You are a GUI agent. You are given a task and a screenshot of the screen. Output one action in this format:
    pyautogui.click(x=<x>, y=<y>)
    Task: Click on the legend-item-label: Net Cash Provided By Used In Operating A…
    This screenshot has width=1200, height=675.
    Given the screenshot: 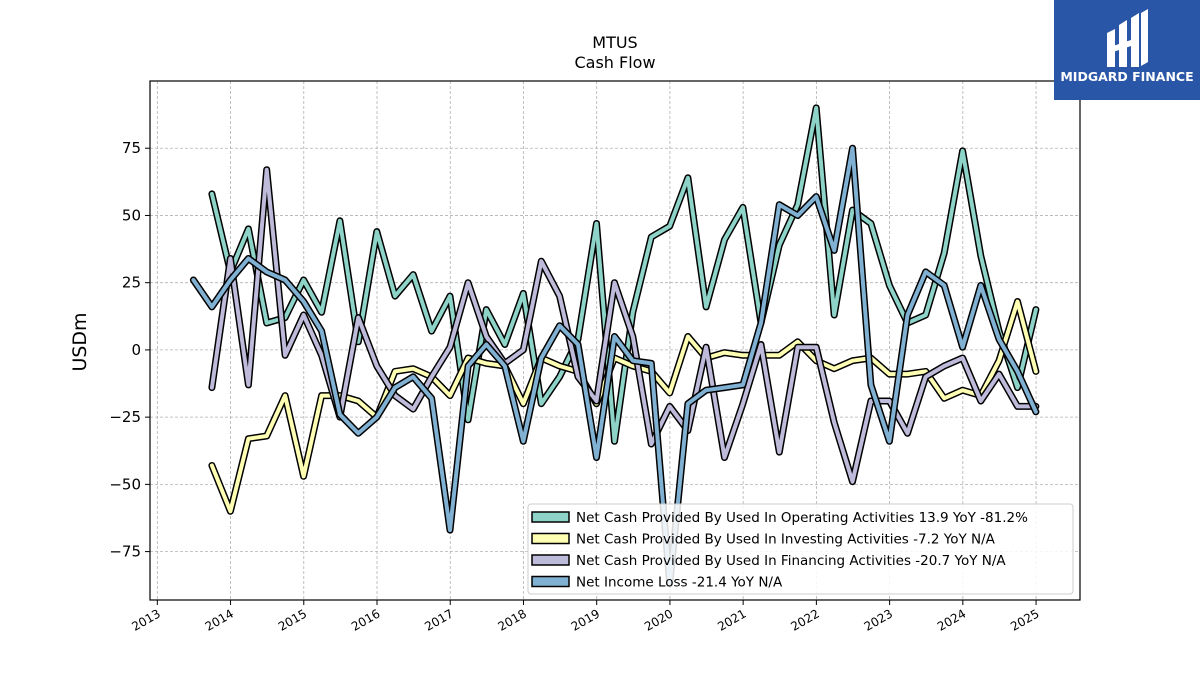 What is the action you would take?
    pyautogui.click(x=802, y=518)
    